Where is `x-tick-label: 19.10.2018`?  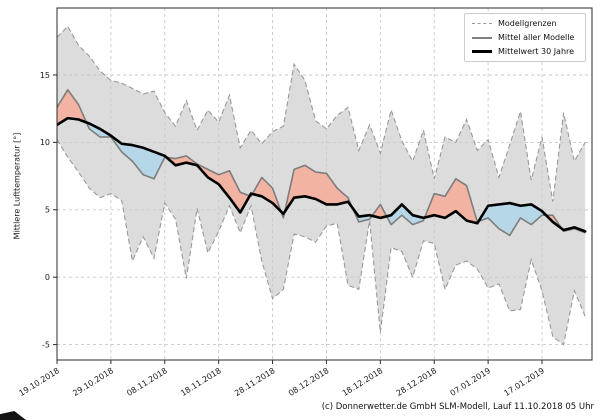 x-tick-label: 19.10.2018 is located at coordinates (39, 382).